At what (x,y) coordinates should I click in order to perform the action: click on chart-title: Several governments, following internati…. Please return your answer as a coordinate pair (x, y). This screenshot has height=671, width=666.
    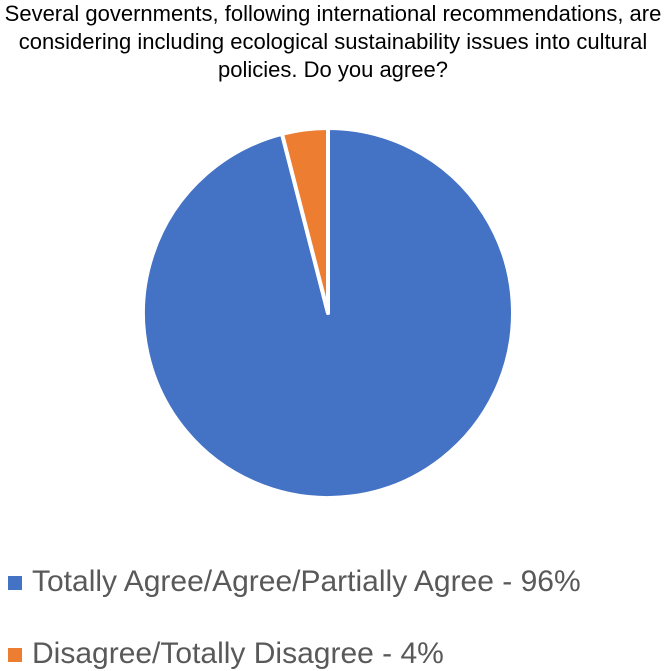
    Looking at the image, I should click on (333, 41).